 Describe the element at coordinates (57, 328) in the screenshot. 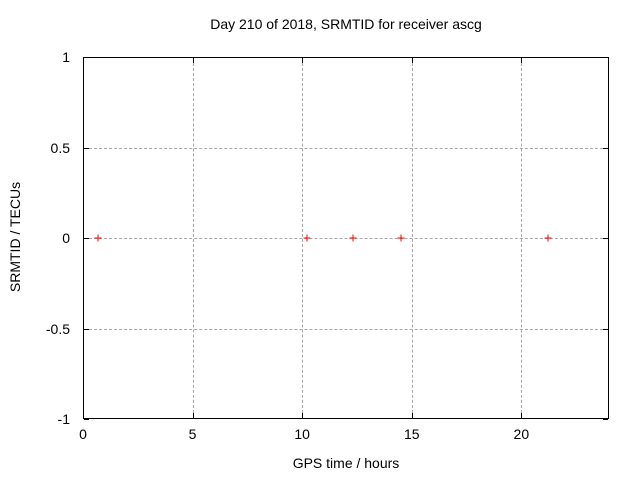

I see `y-tick-label: -0.5` at that location.